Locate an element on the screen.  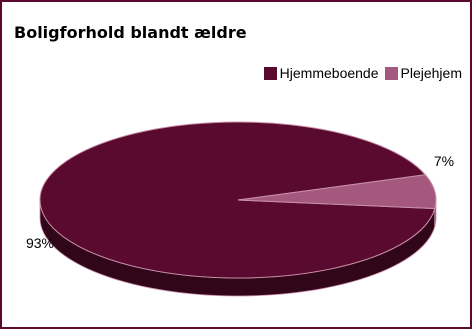
legend-item-hjemmeboende: Hjemmeboende is located at coordinates (321, 73).